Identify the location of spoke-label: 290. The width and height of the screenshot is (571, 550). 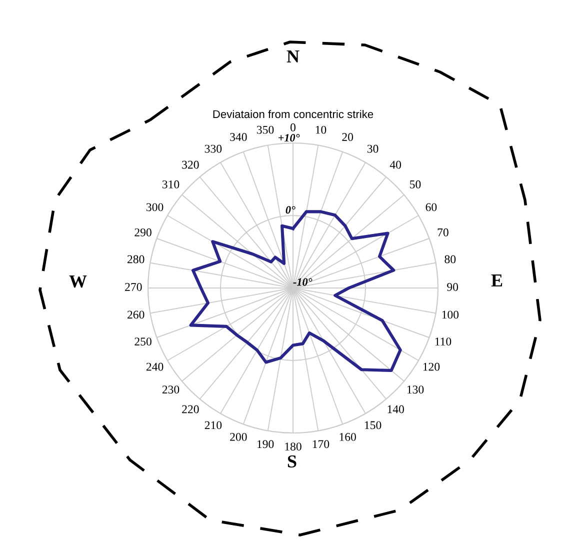
(143, 232).